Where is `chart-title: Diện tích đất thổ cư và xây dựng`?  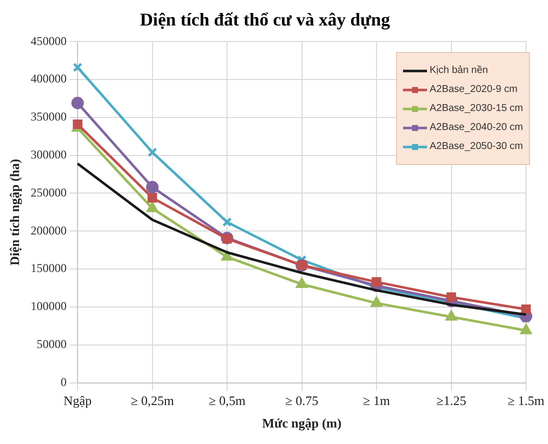 chart-title: Diện tích đất thổ cư và xây dựng is located at coordinates (265, 19).